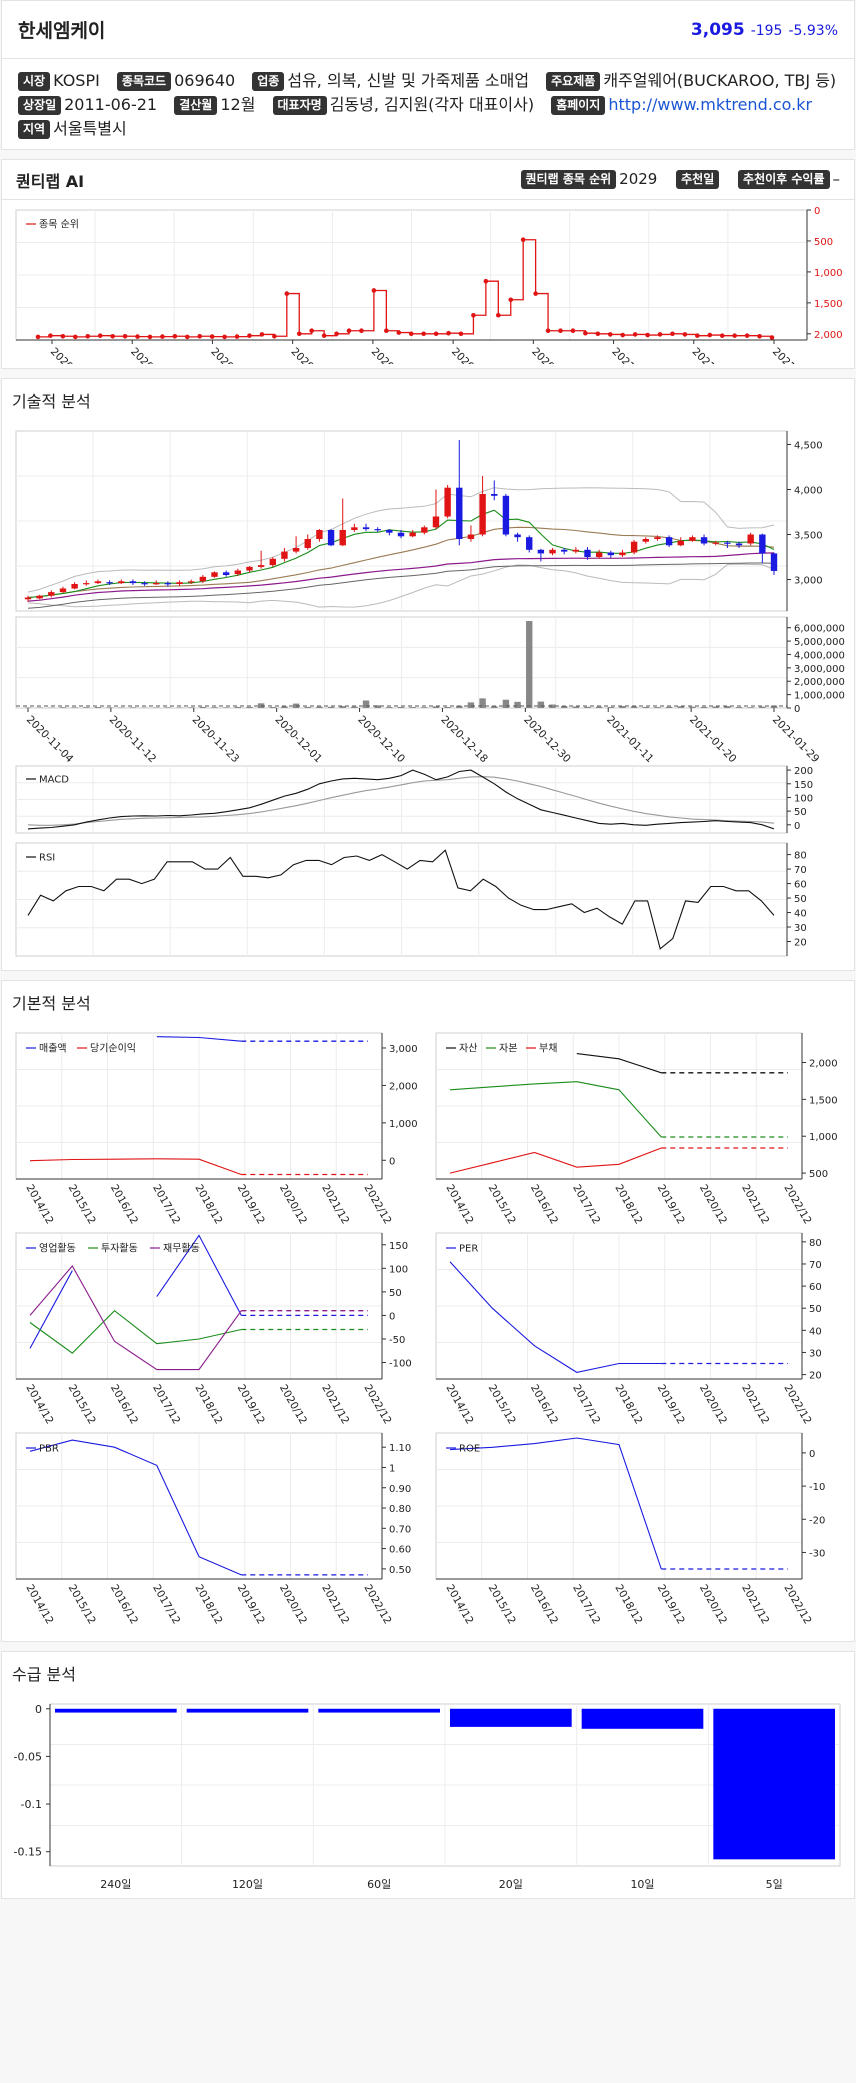  I want to click on supply-y-tick-label: -0.05, so click(28, 1756).